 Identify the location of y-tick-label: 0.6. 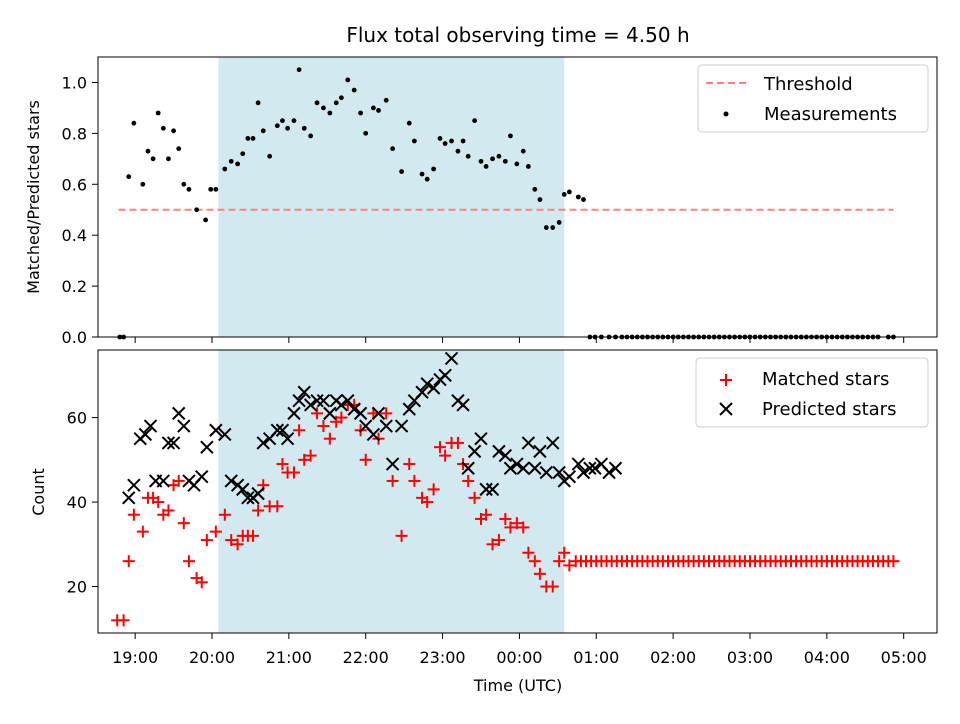
(74, 184).